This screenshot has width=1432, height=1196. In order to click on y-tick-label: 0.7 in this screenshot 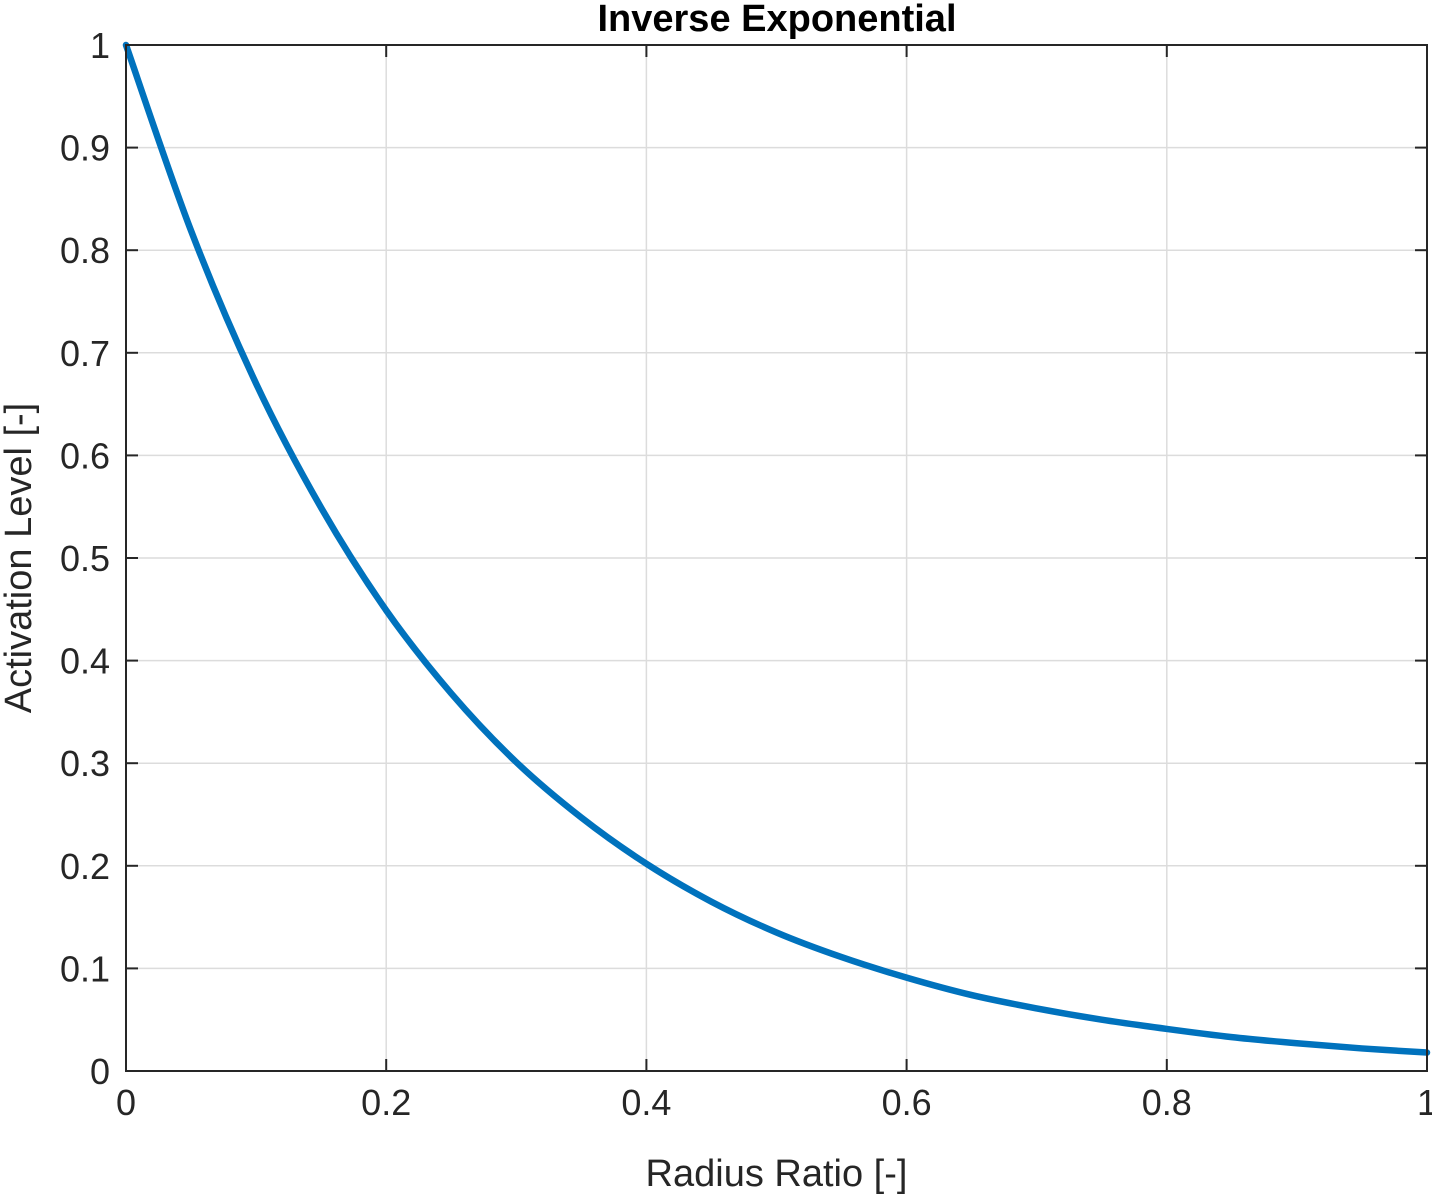, I will do `click(85, 353)`.